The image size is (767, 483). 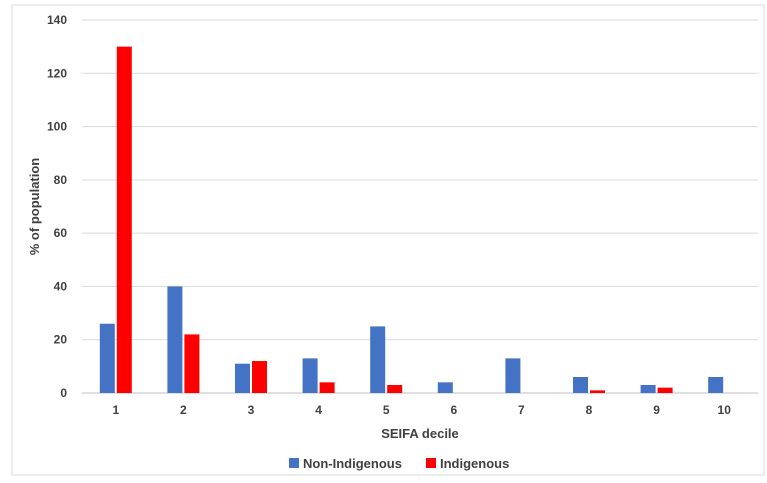 I want to click on x-tick-label: 1, so click(x=115, y=410).